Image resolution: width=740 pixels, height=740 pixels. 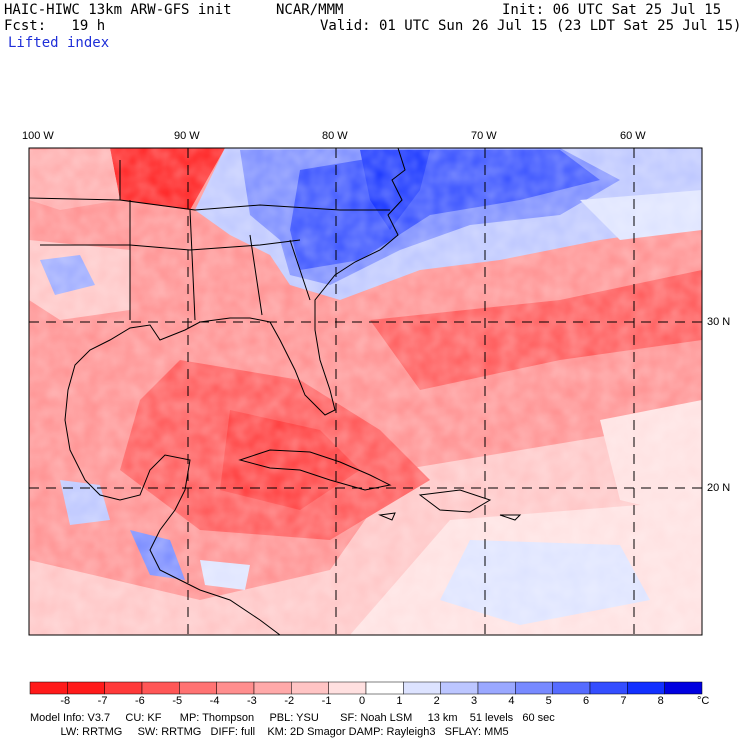 I want to click on lon-label-100w: 100 W, so click(x=38, y=136).